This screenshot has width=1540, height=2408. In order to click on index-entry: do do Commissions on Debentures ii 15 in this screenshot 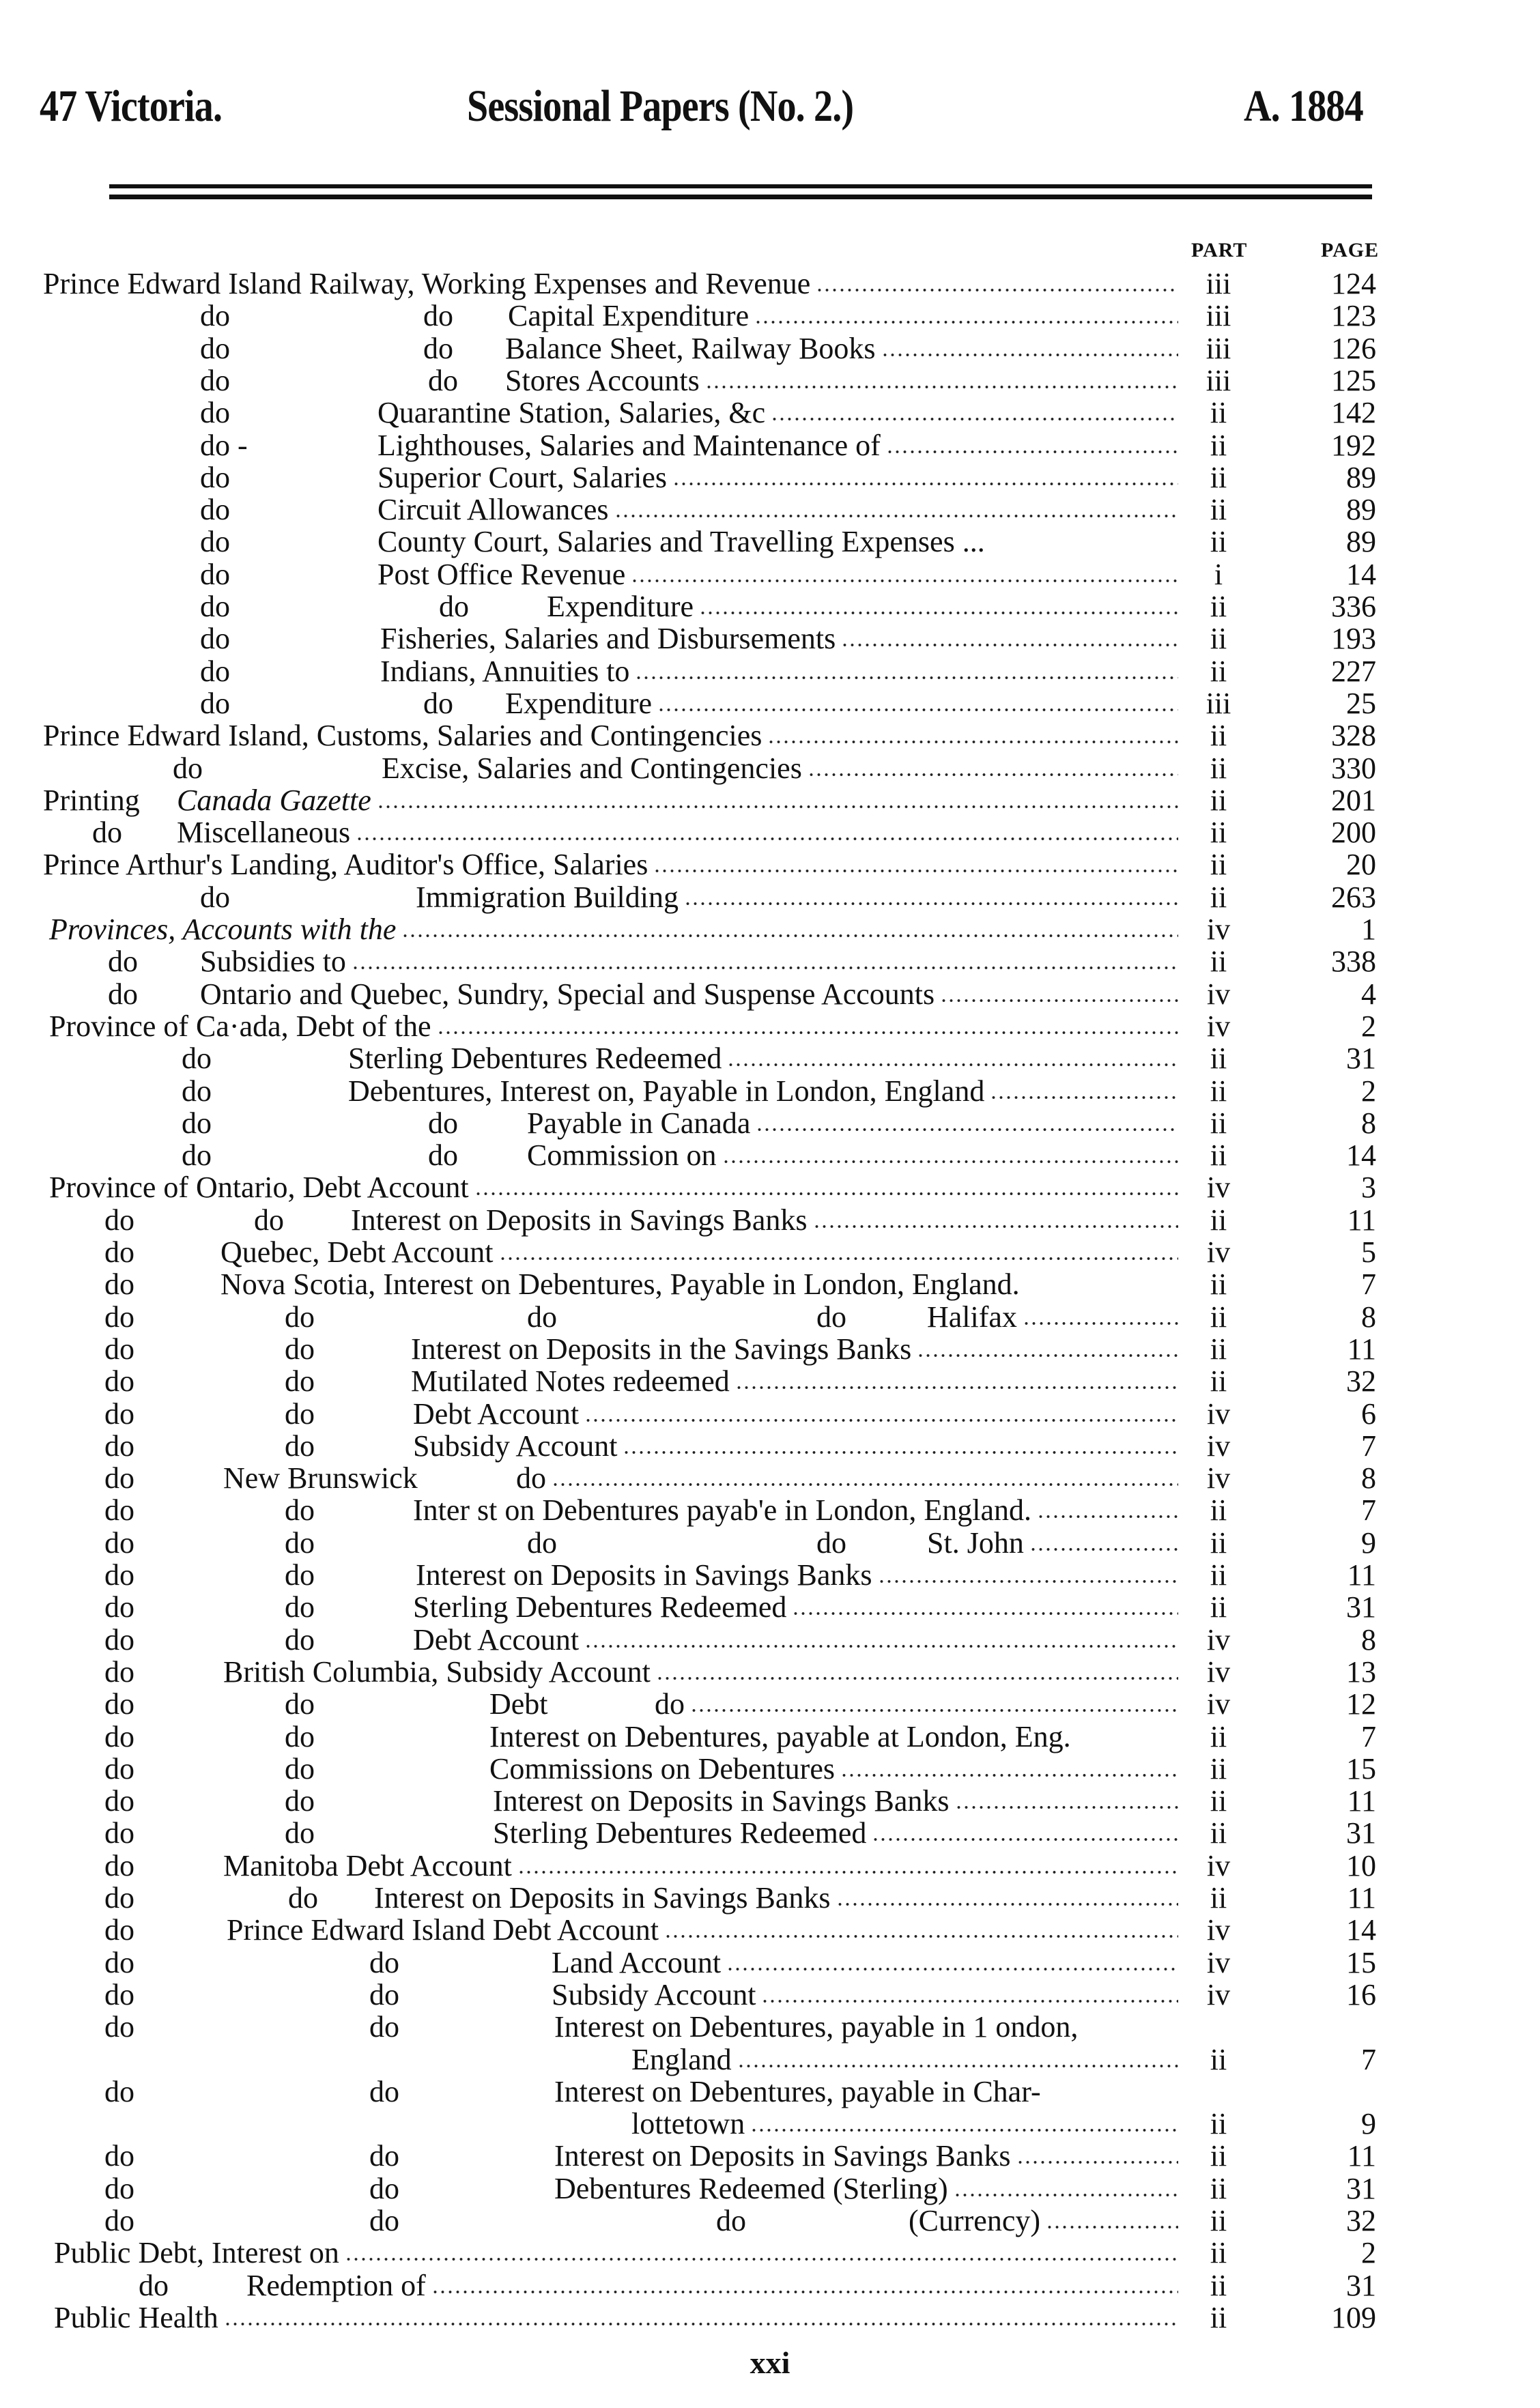, I will do `click(770, 1769)`.